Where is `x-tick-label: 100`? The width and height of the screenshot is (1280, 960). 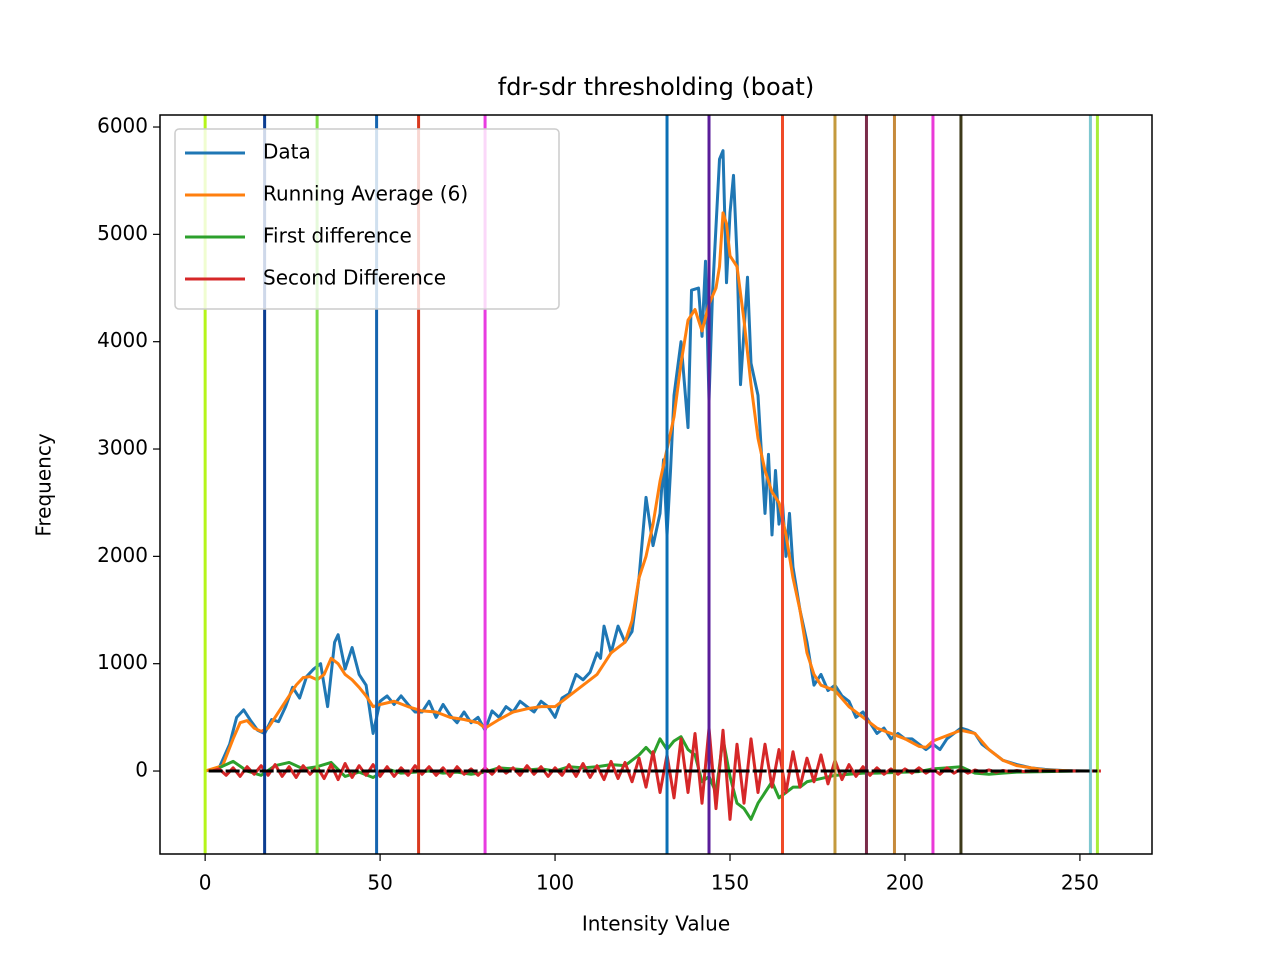 x-tick-label: 100 is located at coordinates (555, 883).